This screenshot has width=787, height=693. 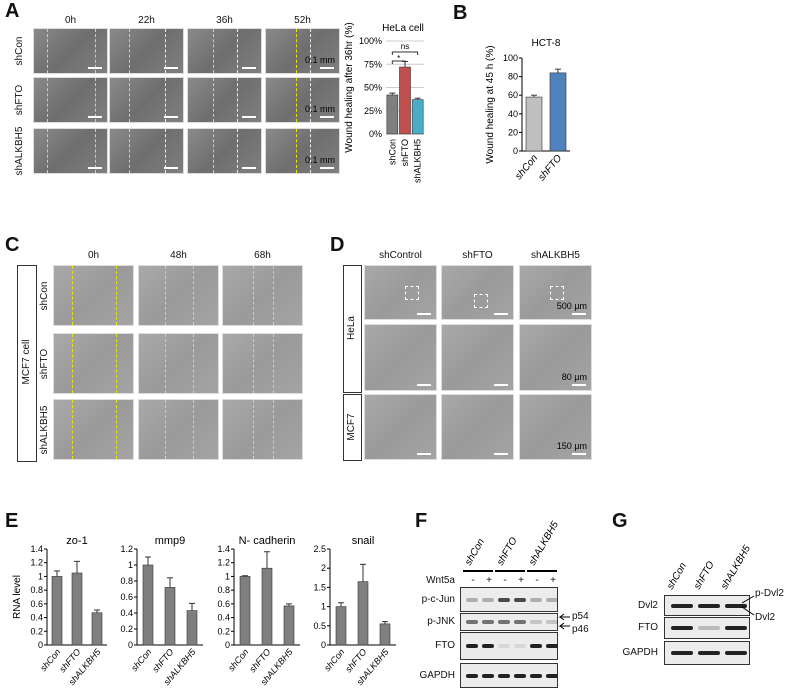 I want to click on significance-label: ns, so click(x=405, y=46).